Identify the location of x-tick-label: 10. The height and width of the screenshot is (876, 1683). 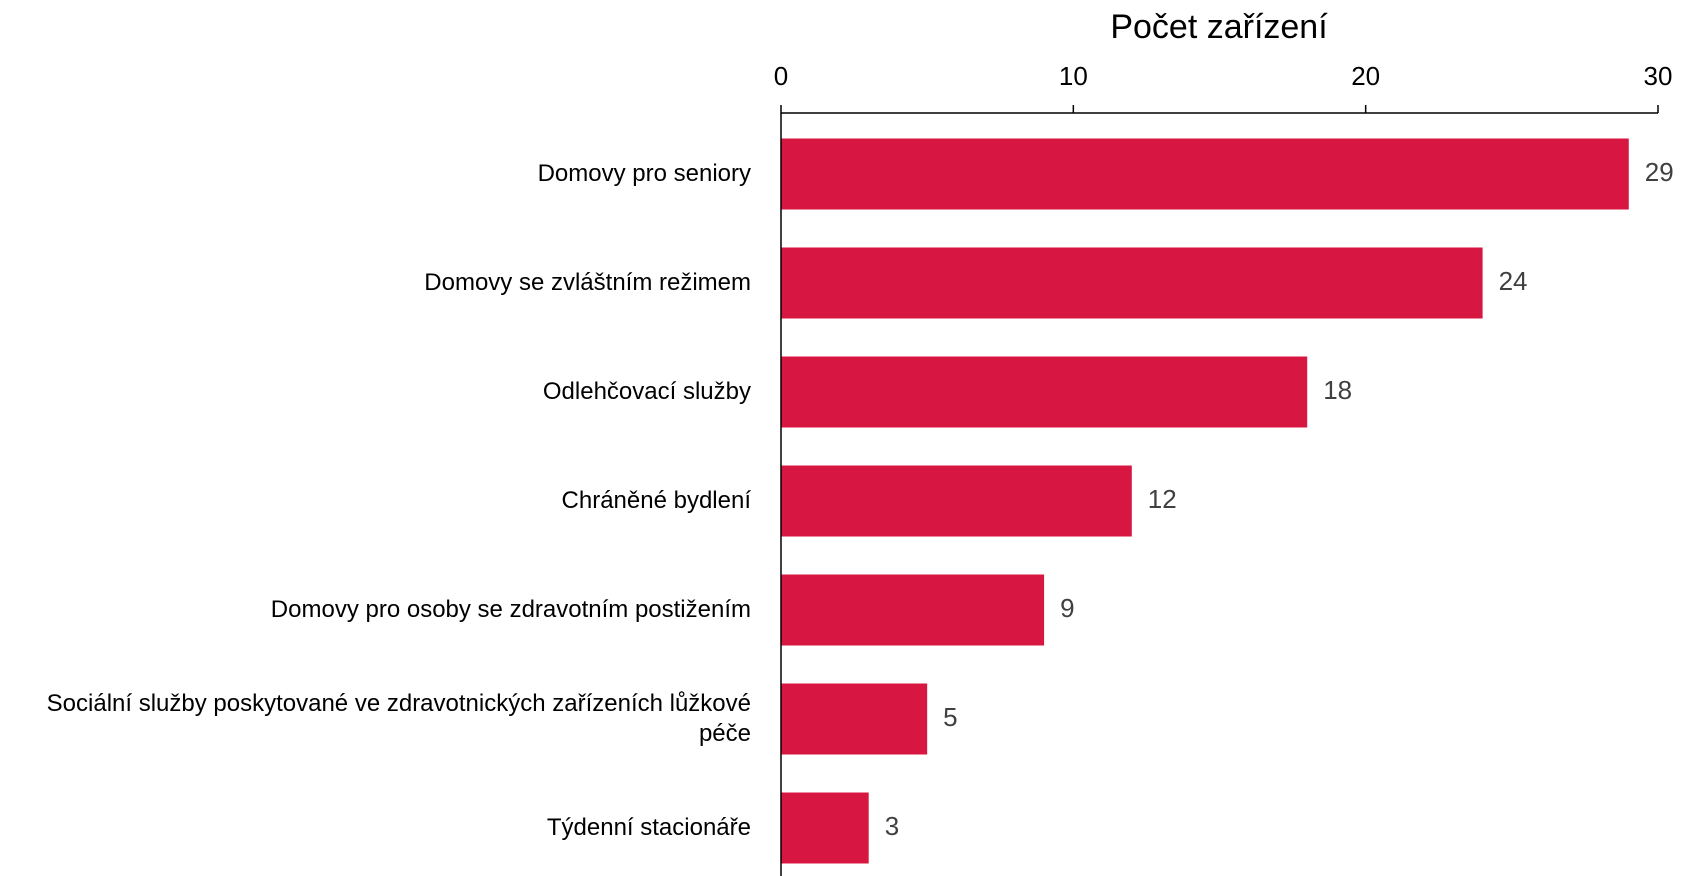
(1073, 76).